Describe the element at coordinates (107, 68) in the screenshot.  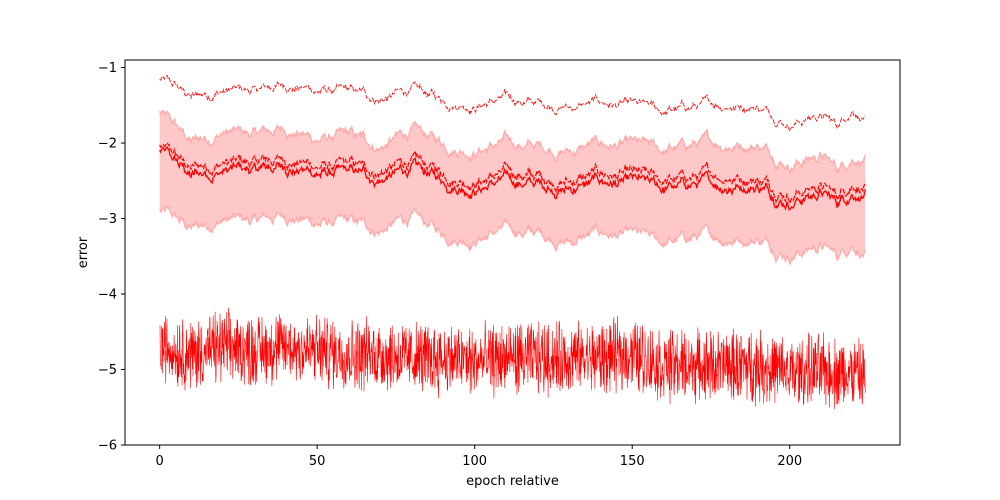
I see `y-tick-label: −1` at that location.